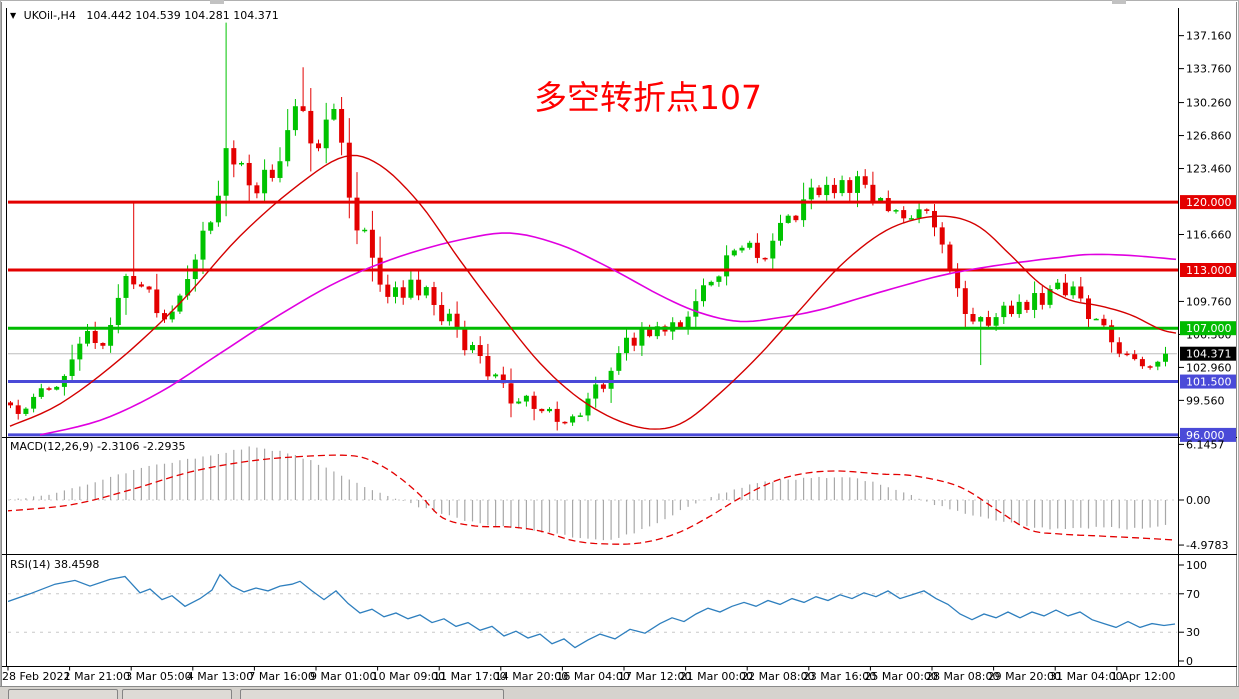 This screenshot has width=1239, height=699. I want to click on axis-label: -4.9783, so click(1207, 545).